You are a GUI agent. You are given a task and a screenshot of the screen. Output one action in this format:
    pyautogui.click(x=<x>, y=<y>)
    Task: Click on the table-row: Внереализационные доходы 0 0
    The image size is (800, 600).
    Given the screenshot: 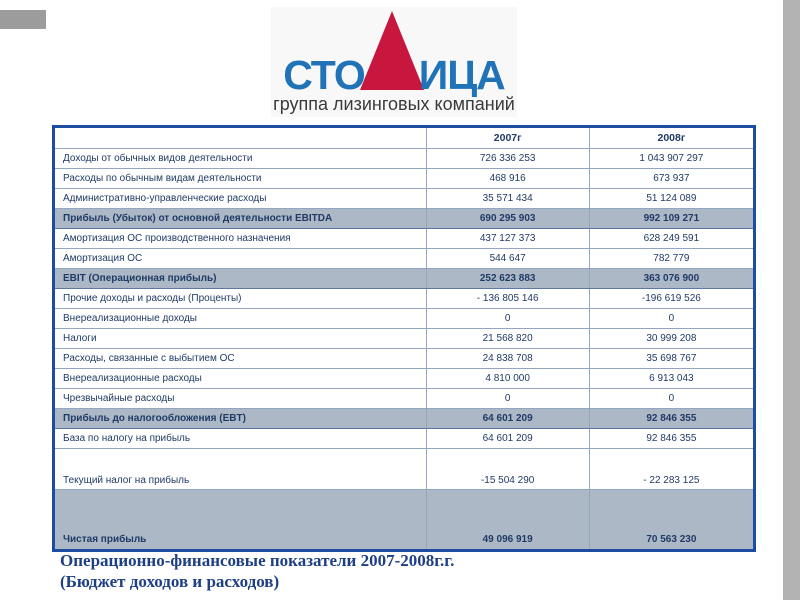 What is the action you would take?
    pyautogui.click(x=404, y=318)
    